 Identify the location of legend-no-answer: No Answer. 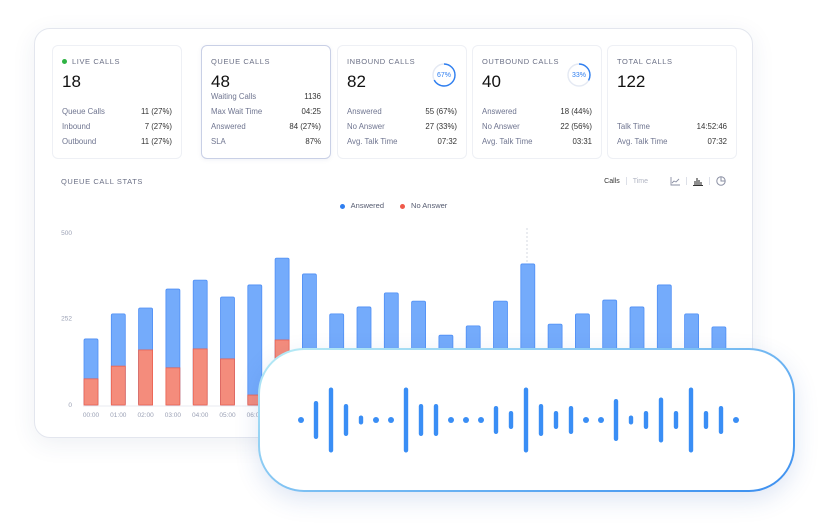
(423, 205).